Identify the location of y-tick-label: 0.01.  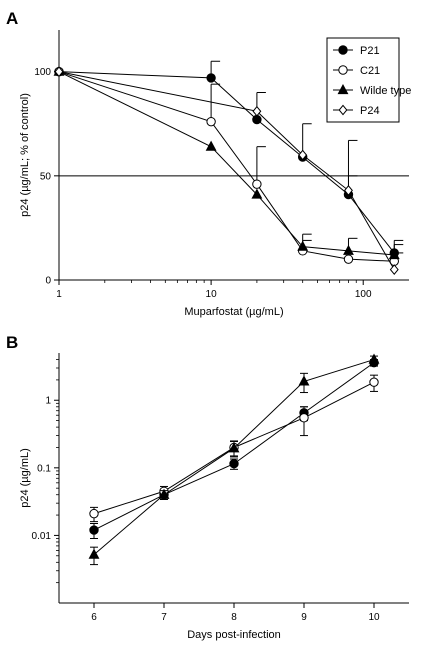
(42, 536).